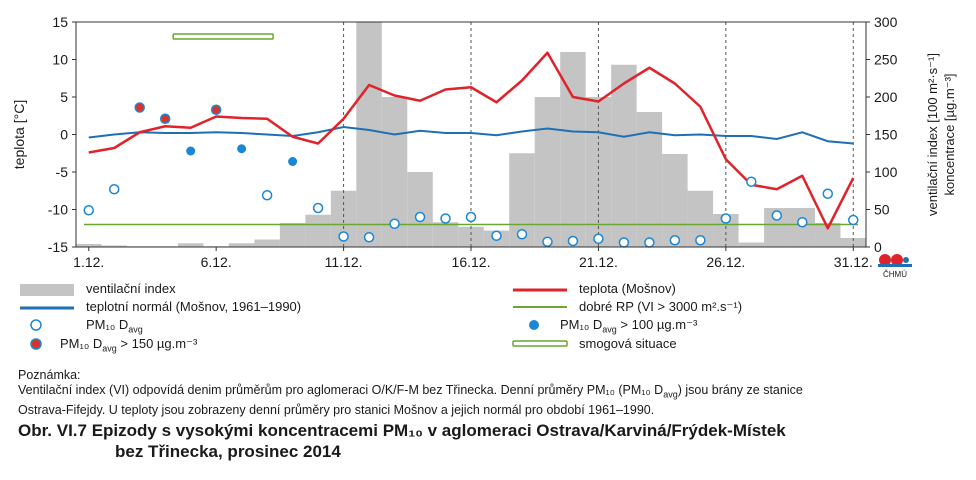 This screenshot has width=976, height=480. Describe the element at coordinates (853, 262) in the screenshot. I see `x-tick-label: 31.12.` at that location.